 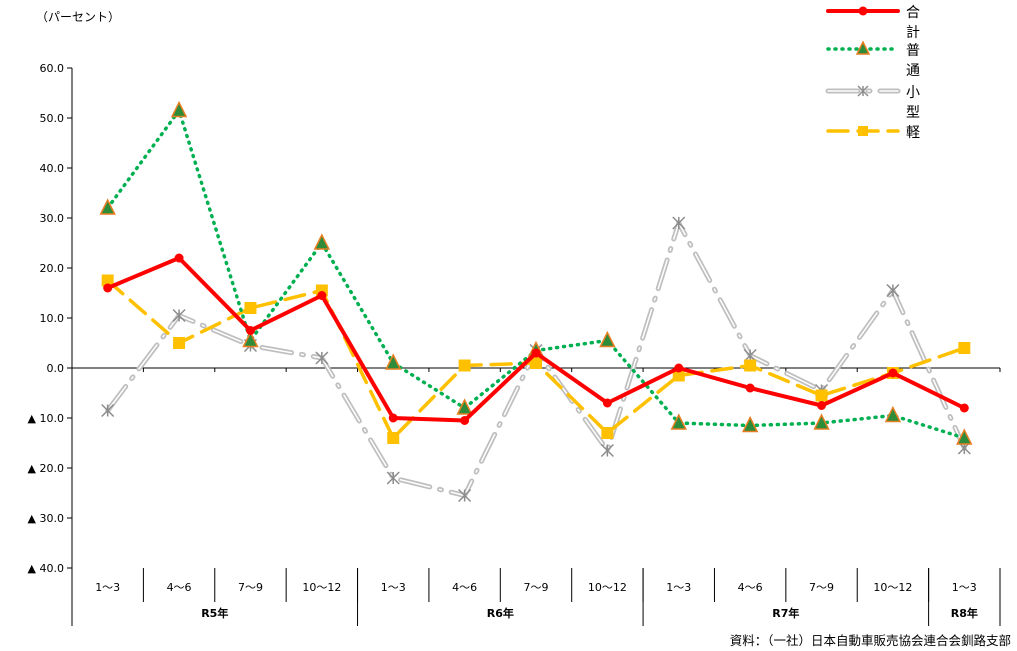 I want to click on legend-label: 合計, so click(x=913, y=23).